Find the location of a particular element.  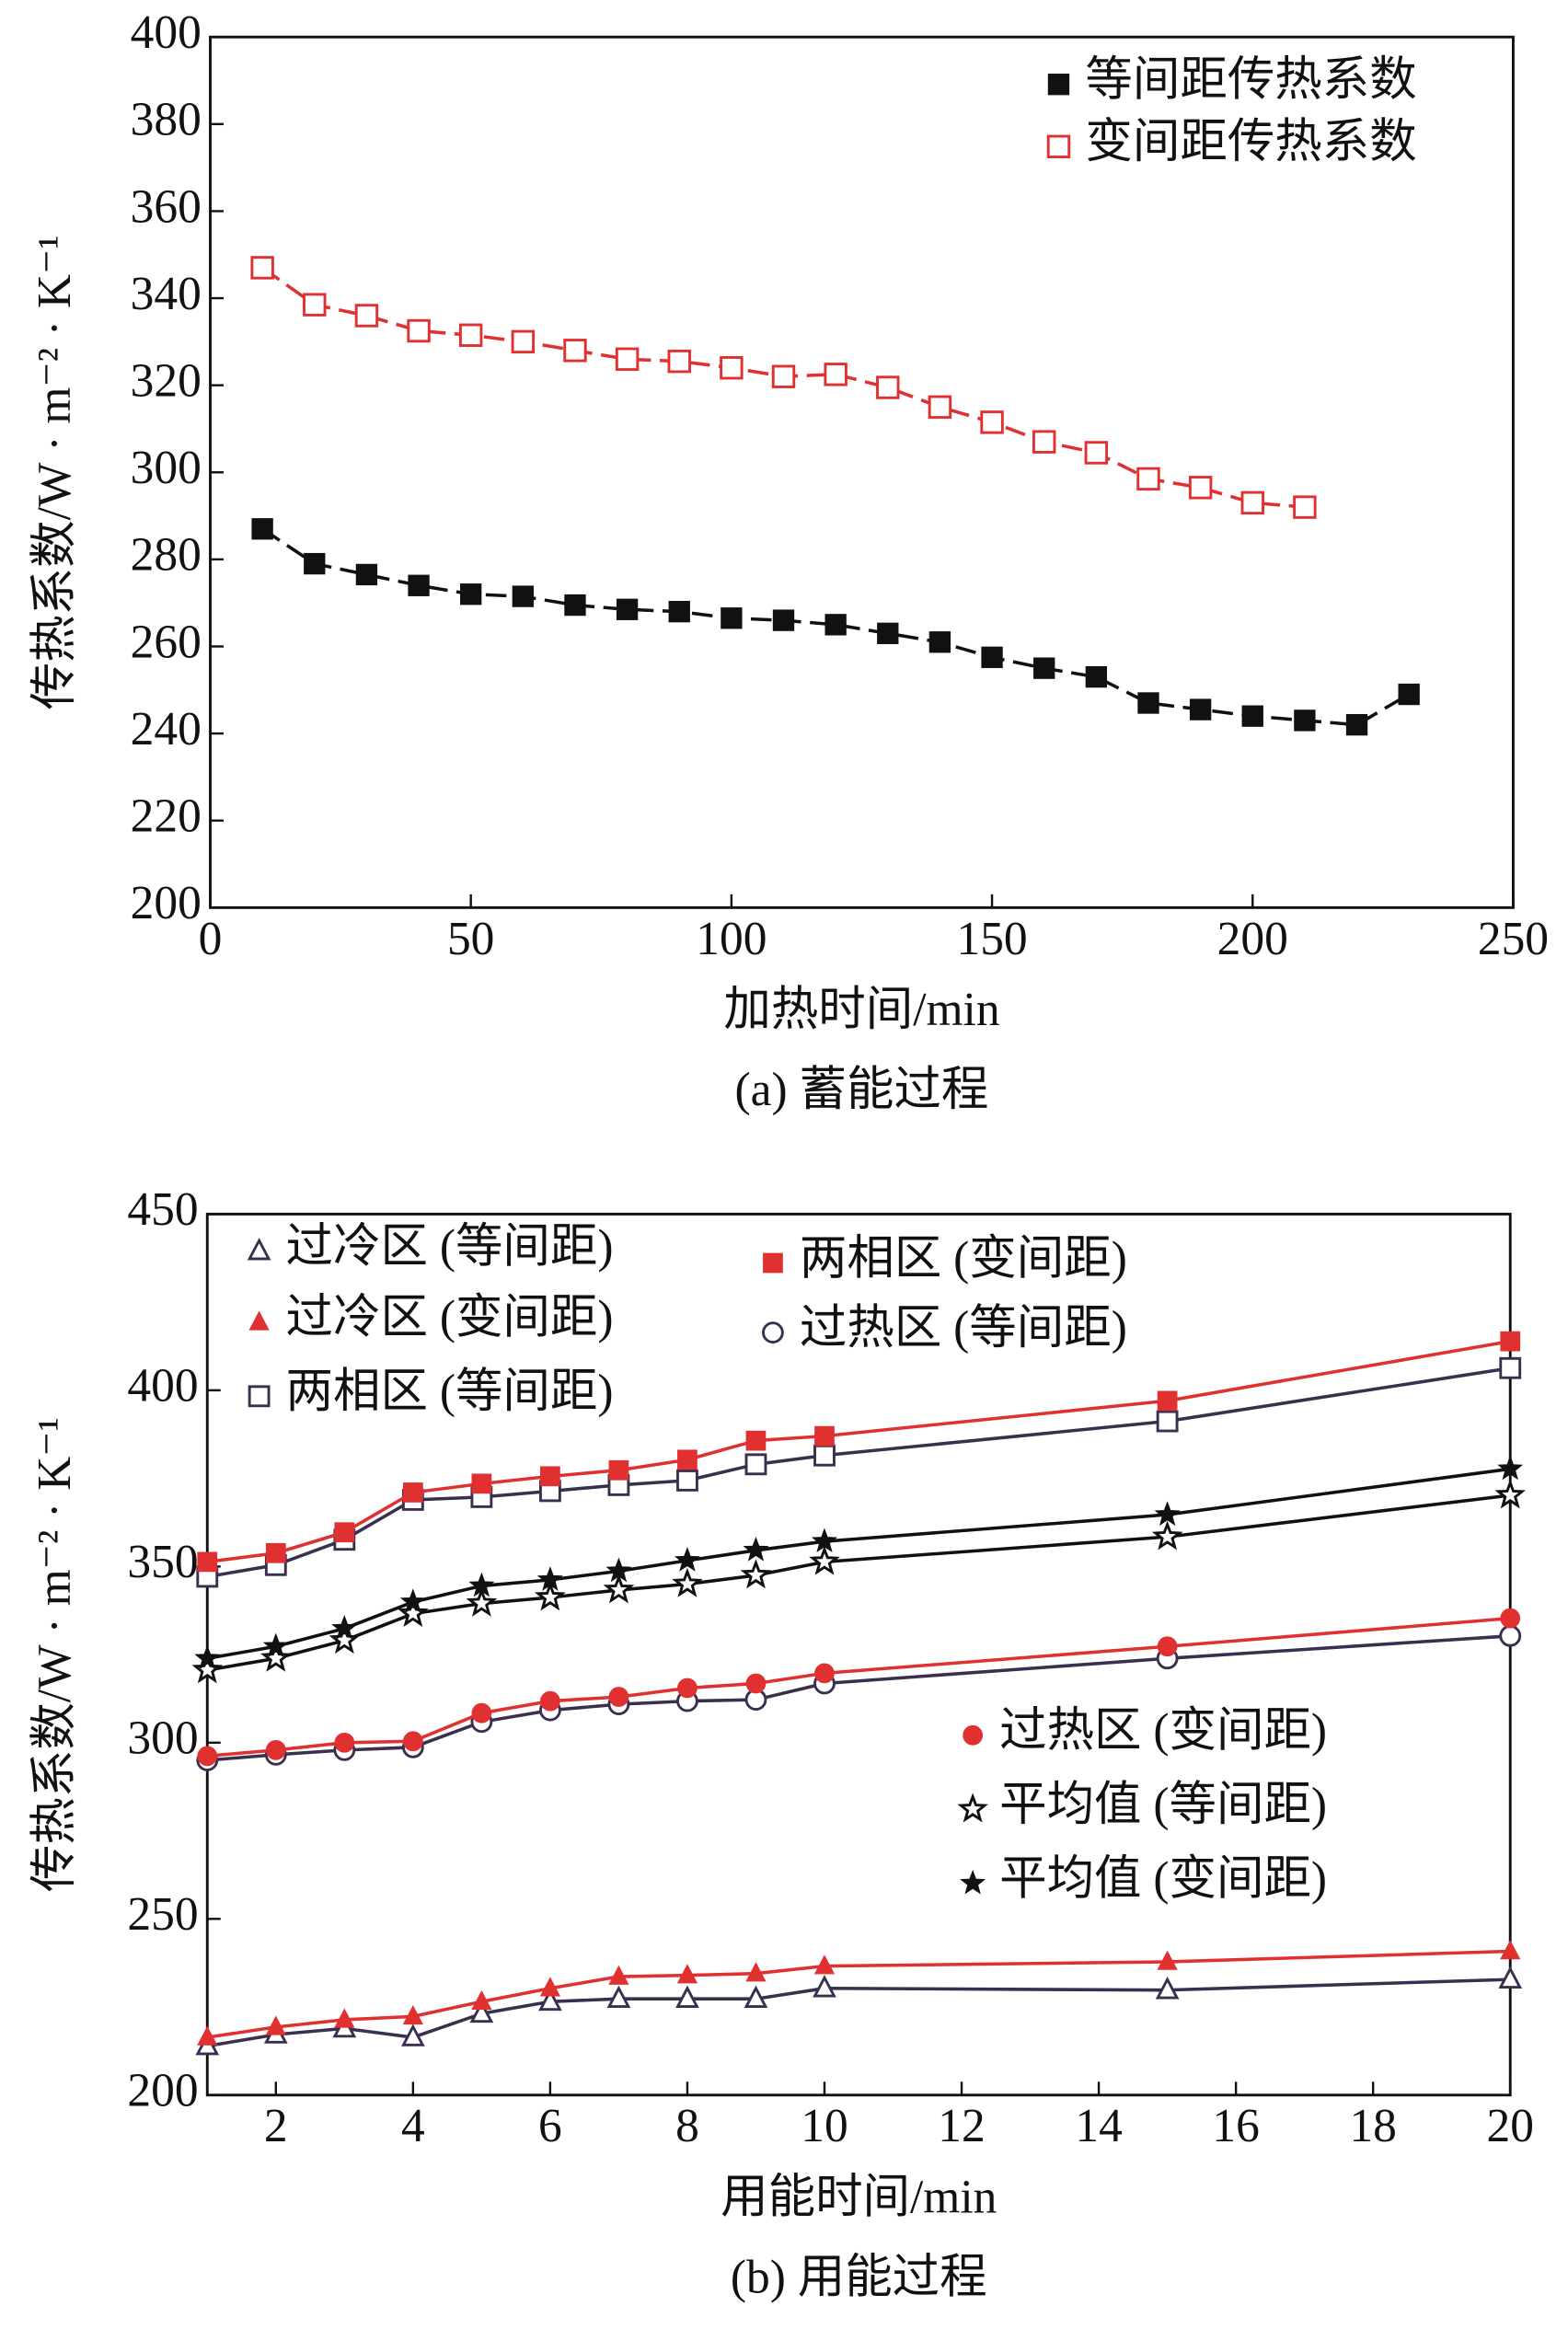

y-axis-title: 传热系数/W · m⁻² · K⁻¹ is located at coordinates (55, 472).